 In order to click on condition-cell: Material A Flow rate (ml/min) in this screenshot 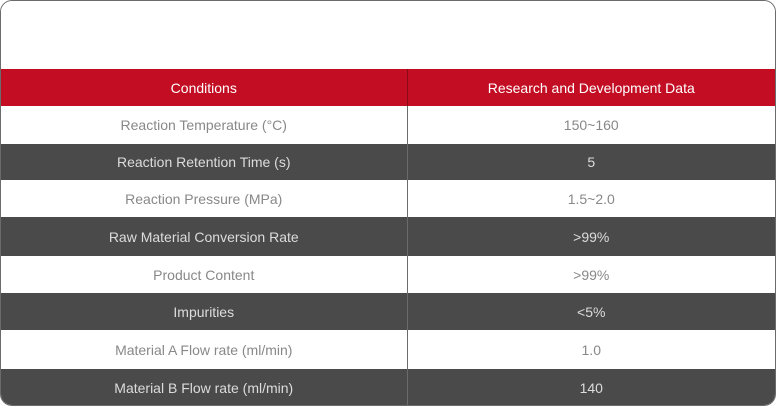, I will do `click(204, 349)`.